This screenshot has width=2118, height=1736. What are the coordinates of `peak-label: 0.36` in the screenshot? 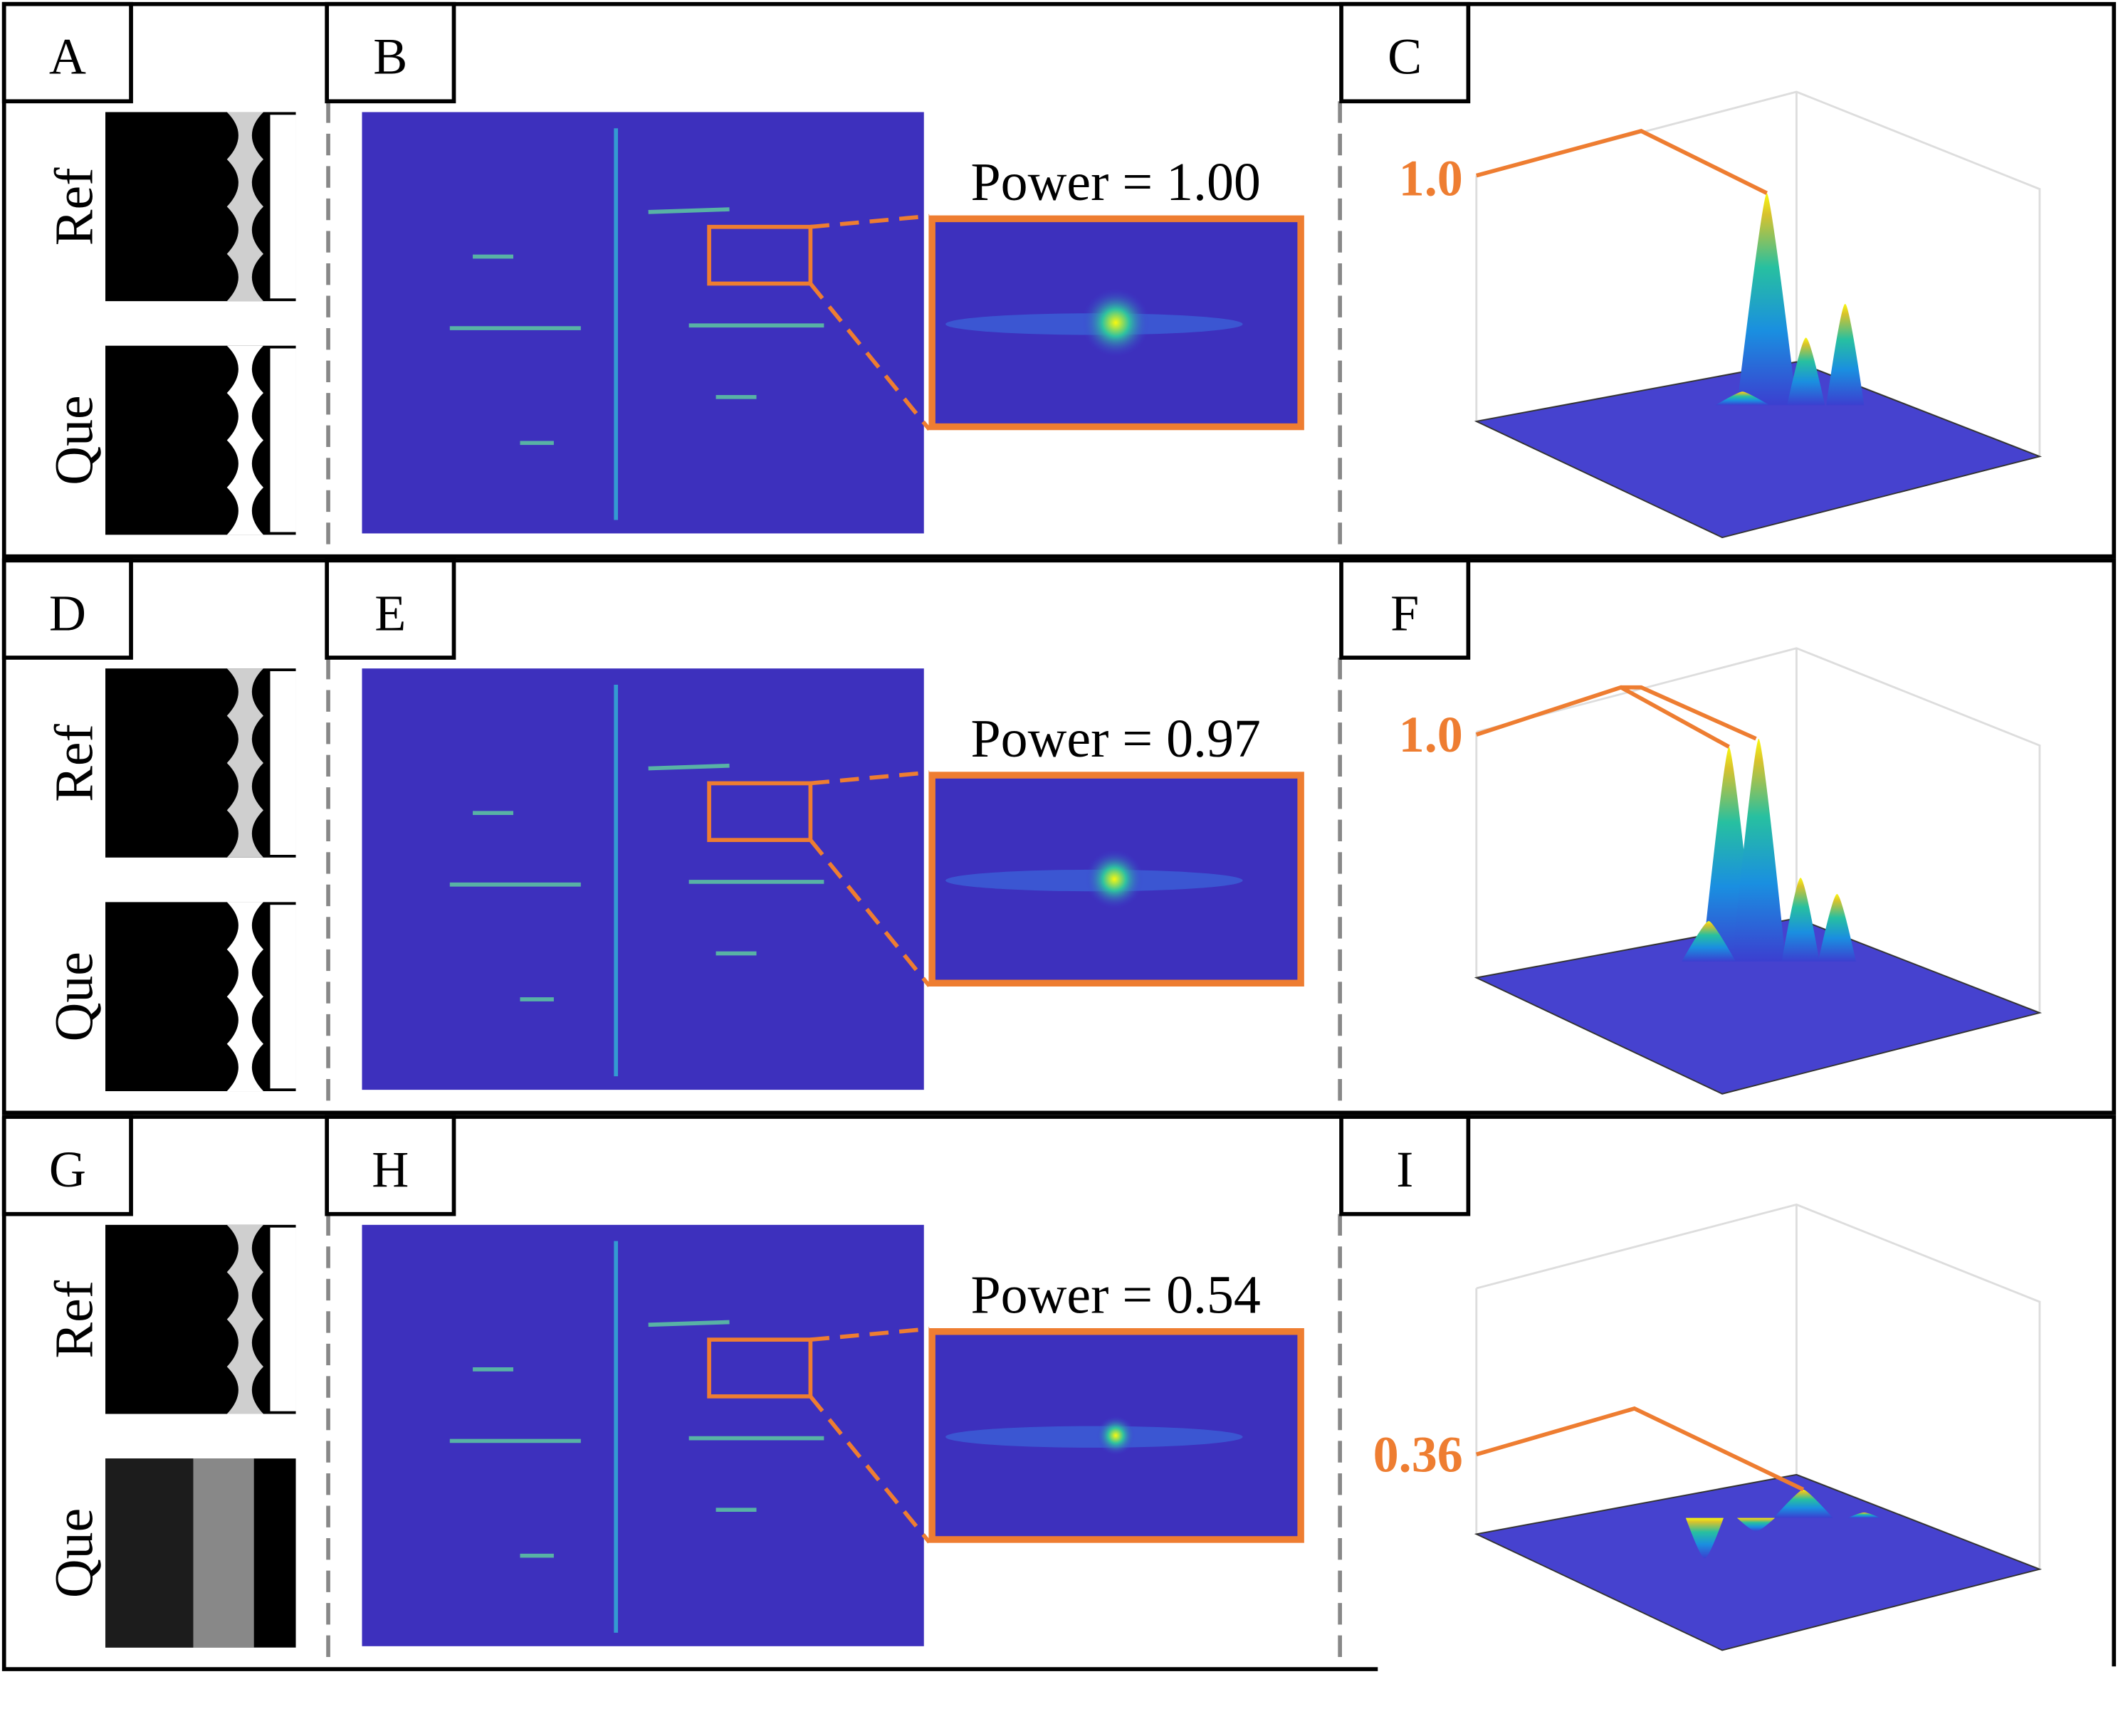 It's located at (1418, 1455).